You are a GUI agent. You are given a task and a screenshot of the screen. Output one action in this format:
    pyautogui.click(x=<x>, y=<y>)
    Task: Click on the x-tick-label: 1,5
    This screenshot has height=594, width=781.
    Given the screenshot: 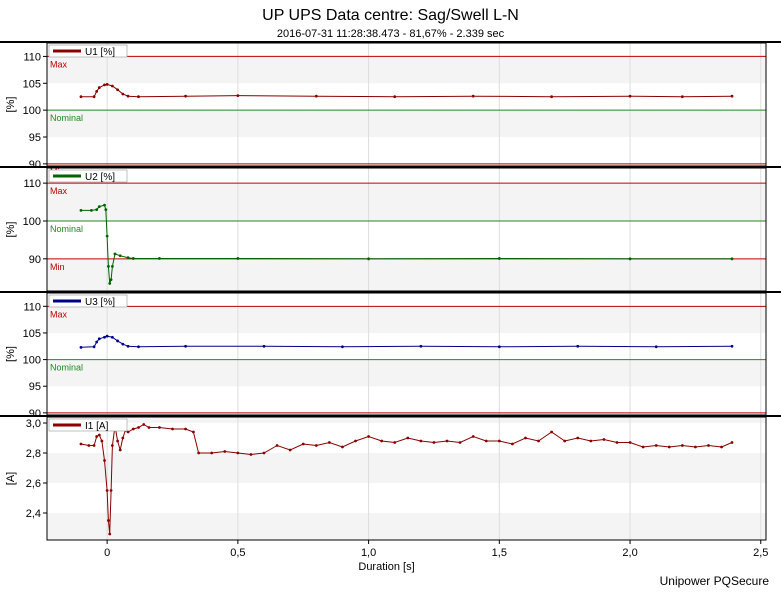 What is the action you would take?
    pyautogui.click(x=499, y=553)
    